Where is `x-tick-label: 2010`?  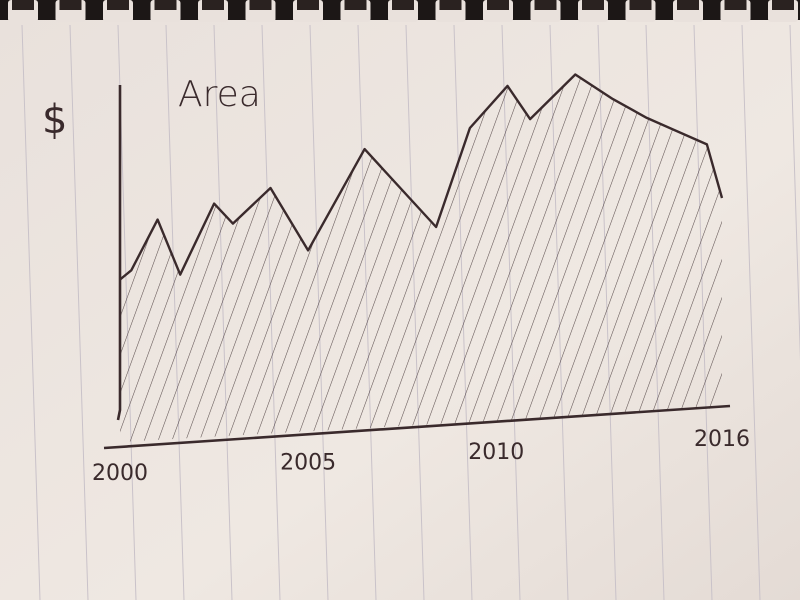
x-tick-label: 2010 is located at coordinates (496, 452).